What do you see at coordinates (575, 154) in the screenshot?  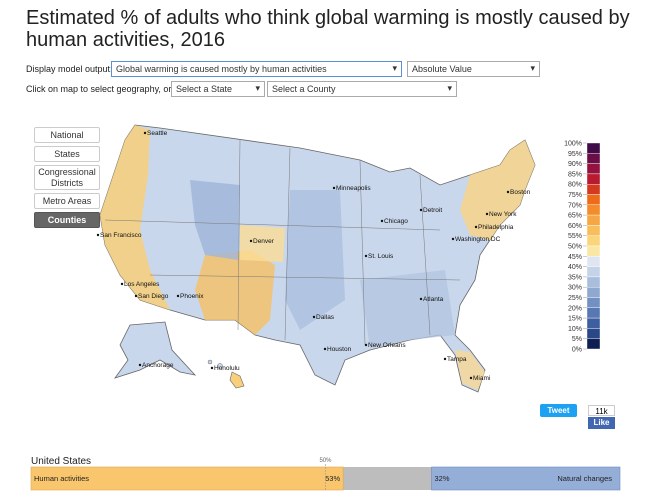 I see `legend-label: 95%` at bounding box center [575, 154].